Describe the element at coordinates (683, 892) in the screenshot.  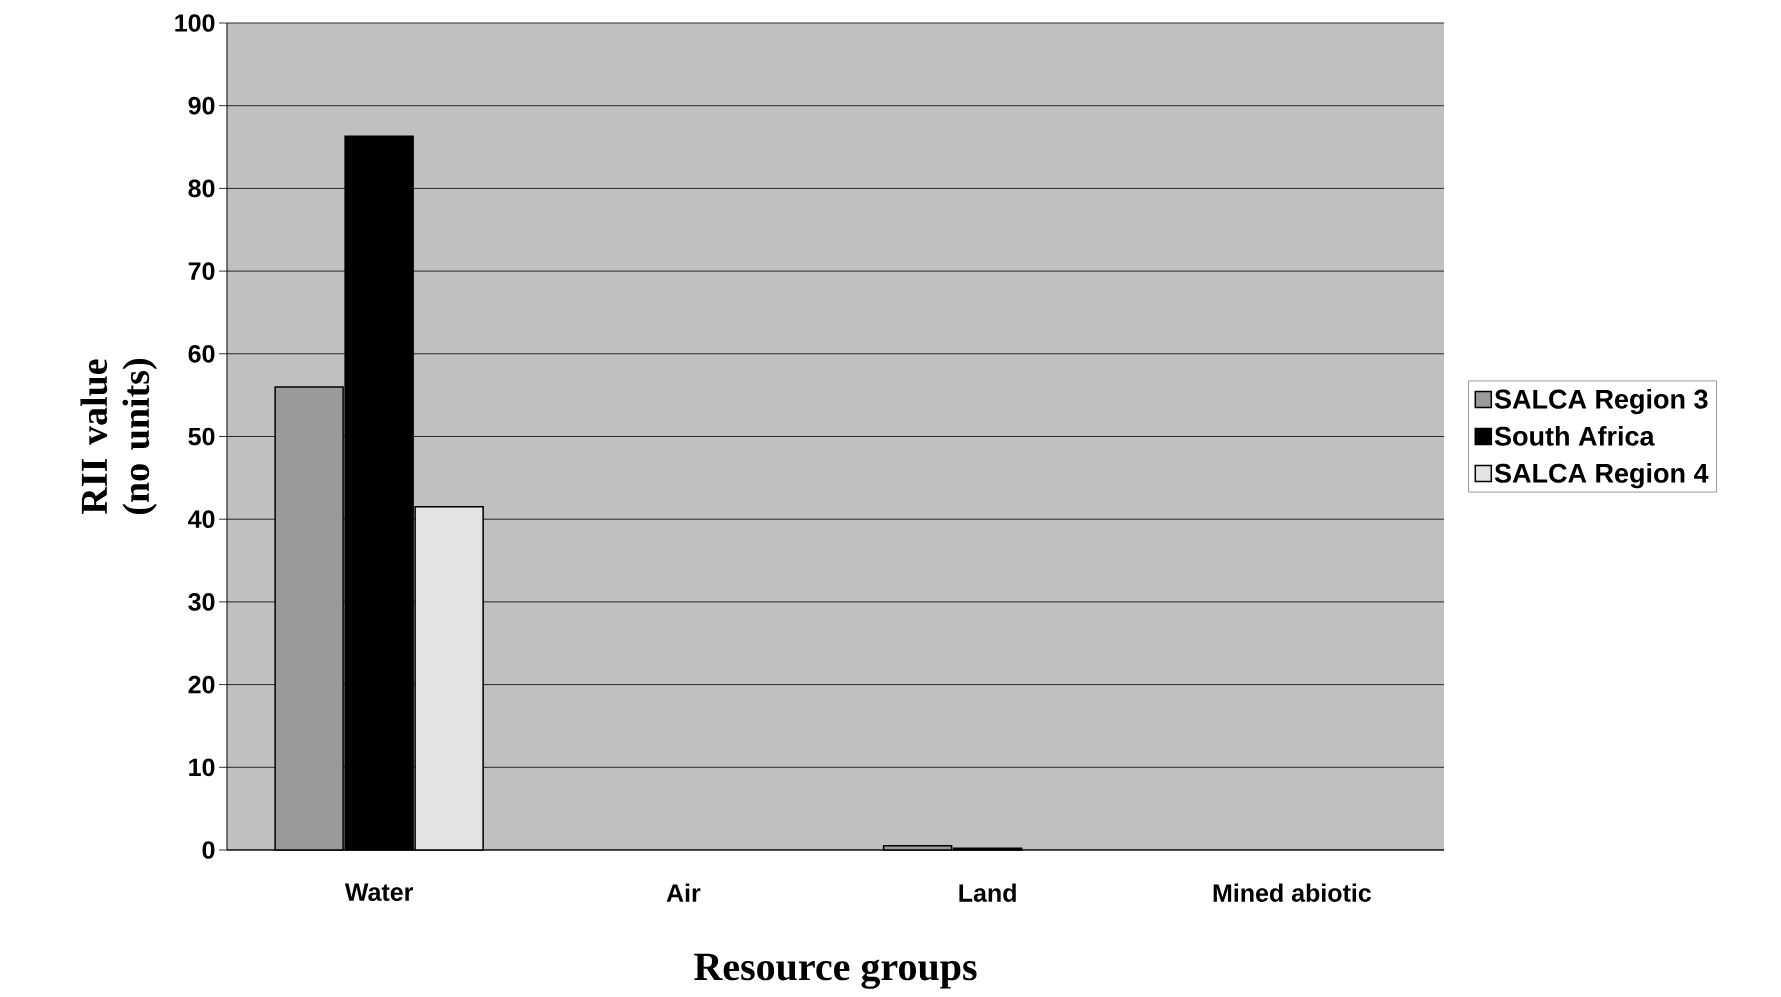
I see `x-tick-label: Air` at that location.